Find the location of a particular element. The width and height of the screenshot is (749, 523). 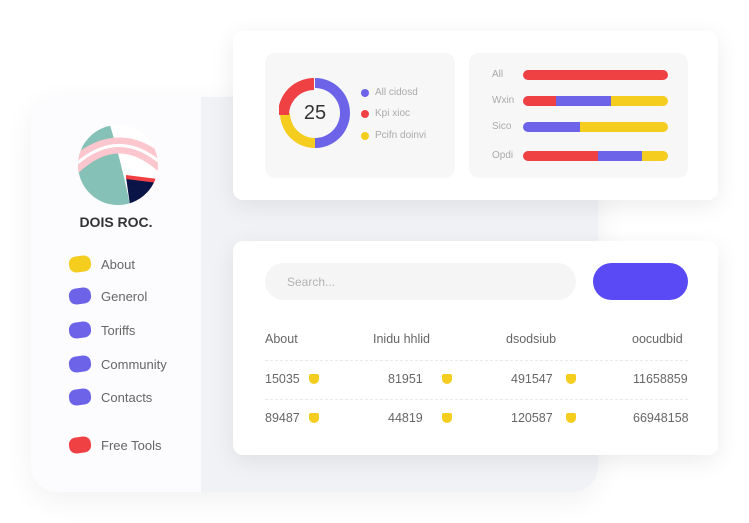

contacts-icon is located at coordinates (80, 397).